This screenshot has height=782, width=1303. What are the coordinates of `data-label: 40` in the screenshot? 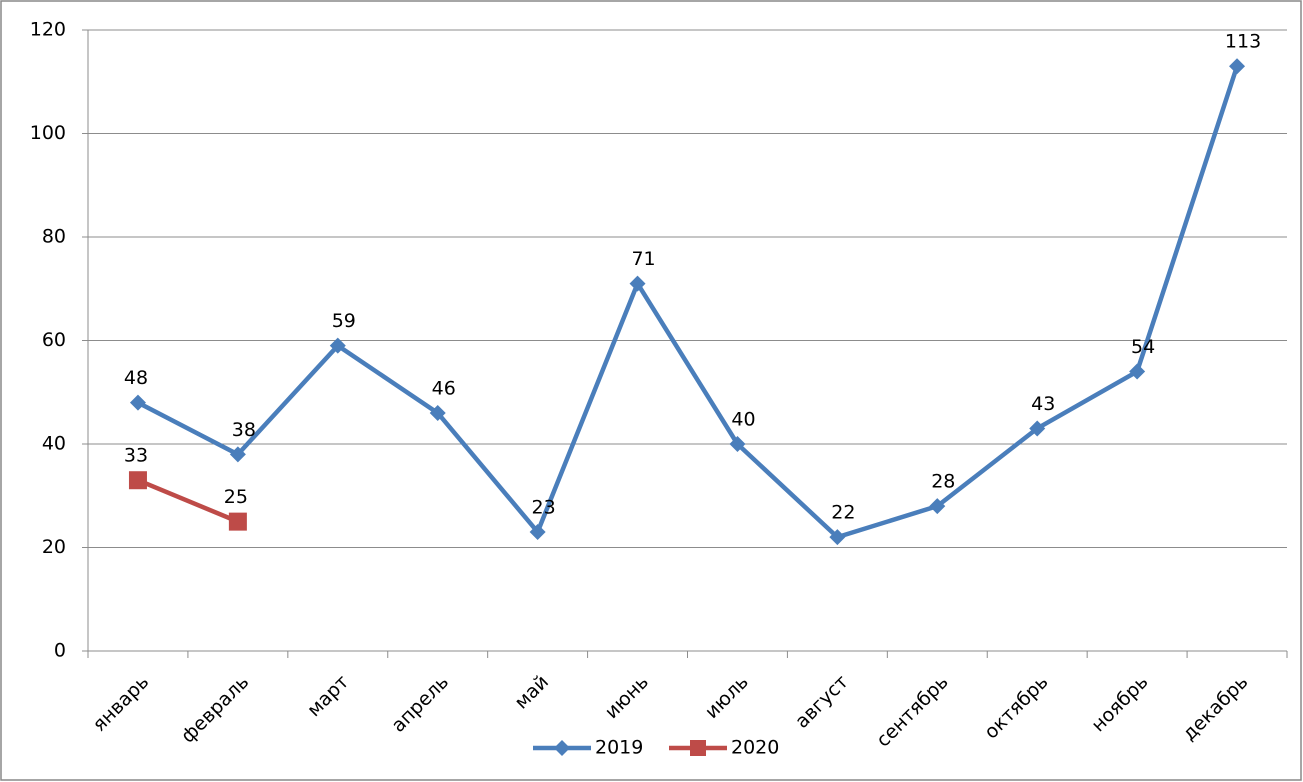 It's located at (743, 420).